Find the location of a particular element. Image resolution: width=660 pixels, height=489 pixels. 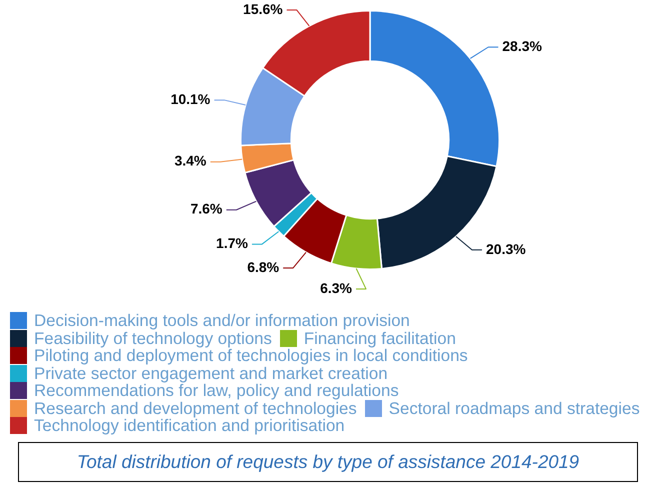

data-label: 28.3% is located at coordinates (522, 46).